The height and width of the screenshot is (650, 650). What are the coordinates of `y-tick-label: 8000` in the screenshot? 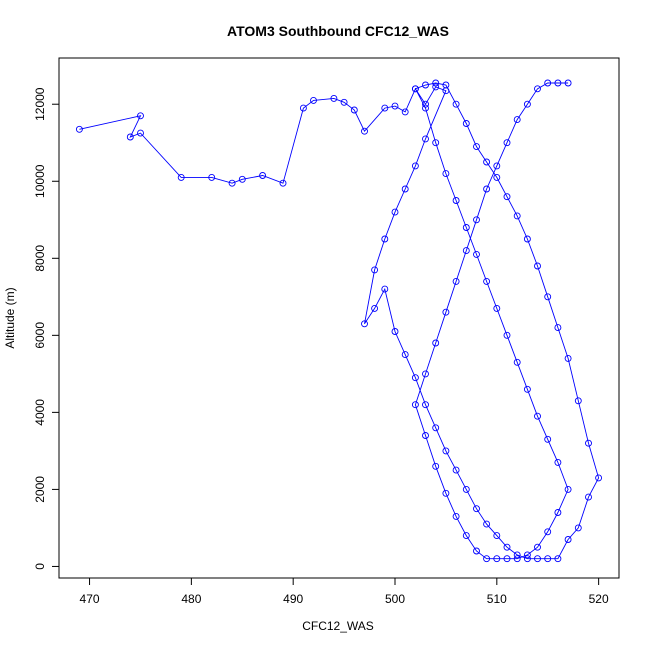 It's located at (40, 258).